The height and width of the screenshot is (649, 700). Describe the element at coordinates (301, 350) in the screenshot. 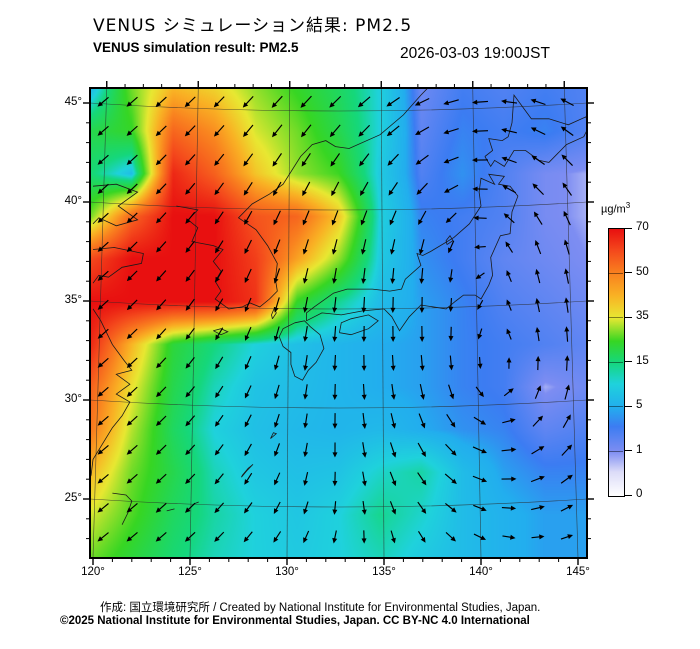

I see `coastline-kyushu` at that location.